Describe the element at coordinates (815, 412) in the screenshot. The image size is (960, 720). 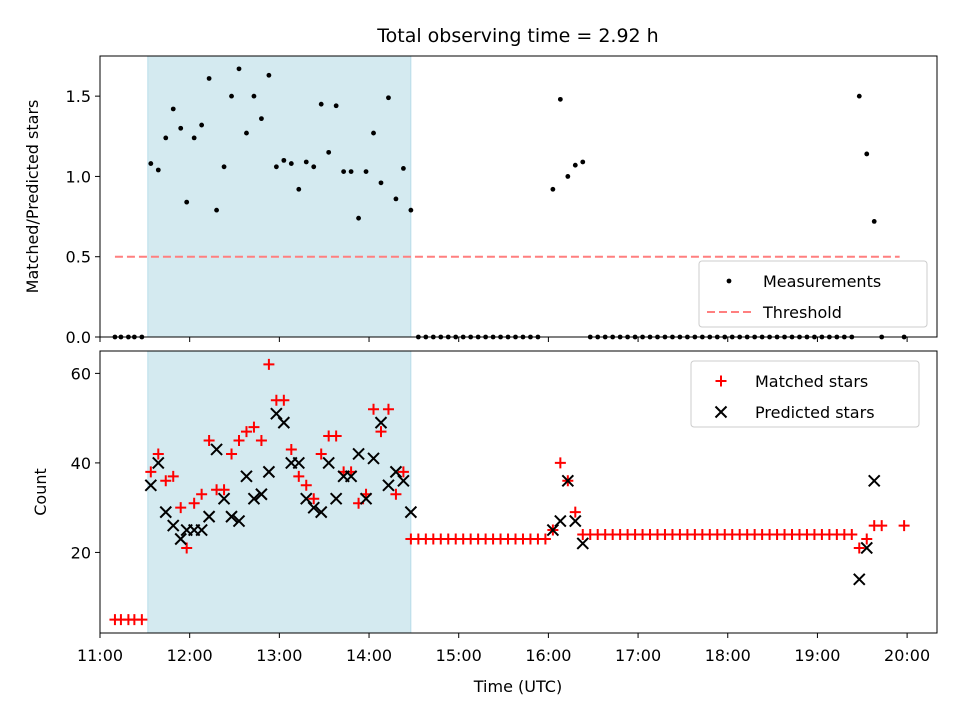
I see `legend-label: Predicted stars` at that location.